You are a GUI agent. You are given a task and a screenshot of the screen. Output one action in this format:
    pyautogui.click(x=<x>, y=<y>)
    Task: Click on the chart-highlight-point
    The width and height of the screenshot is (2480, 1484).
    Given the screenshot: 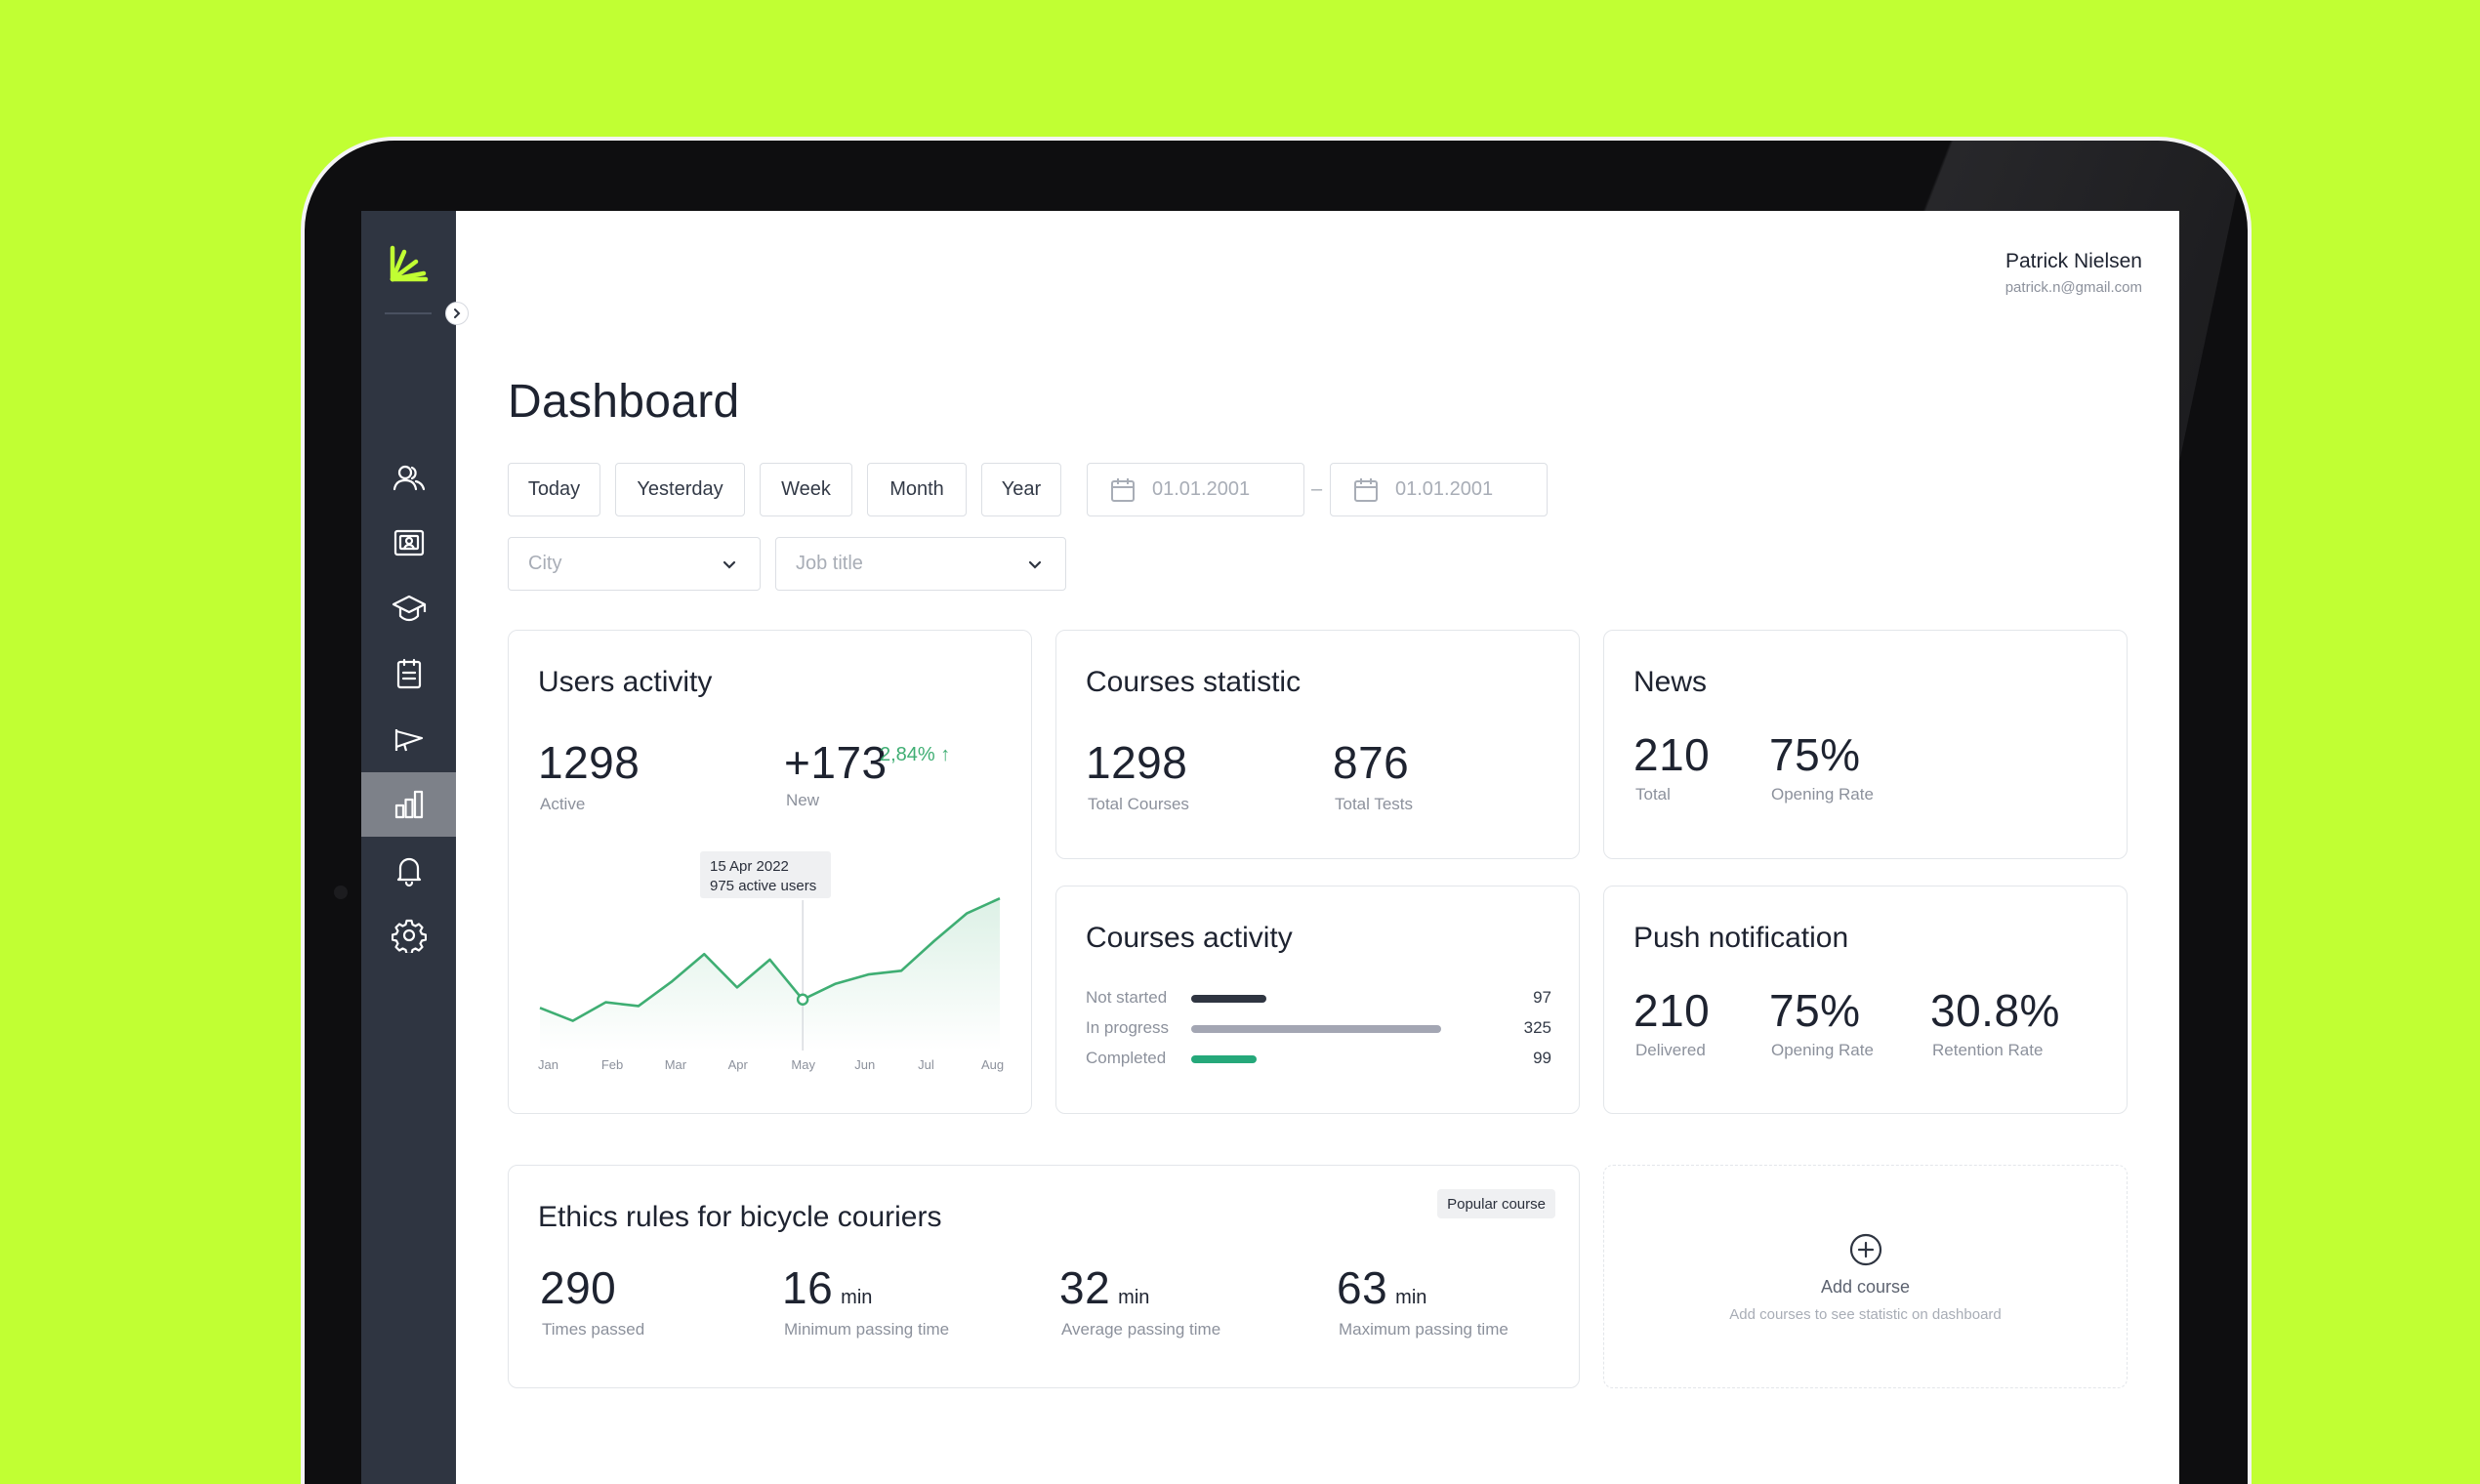 What is the action you would take?
    pyautogui.click(x=802, y=1000)
    